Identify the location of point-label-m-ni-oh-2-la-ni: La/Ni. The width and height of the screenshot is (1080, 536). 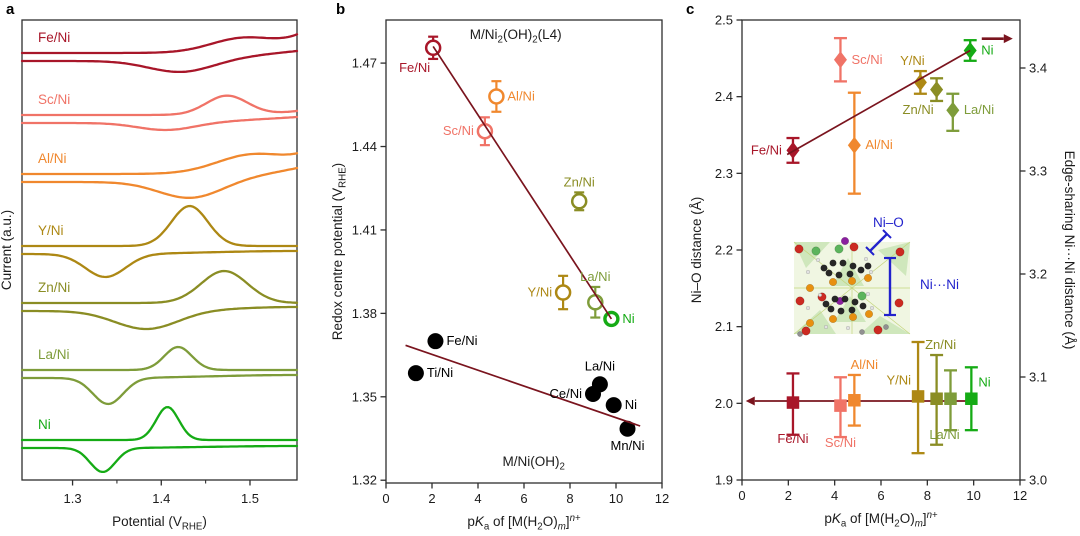
(600, 365).